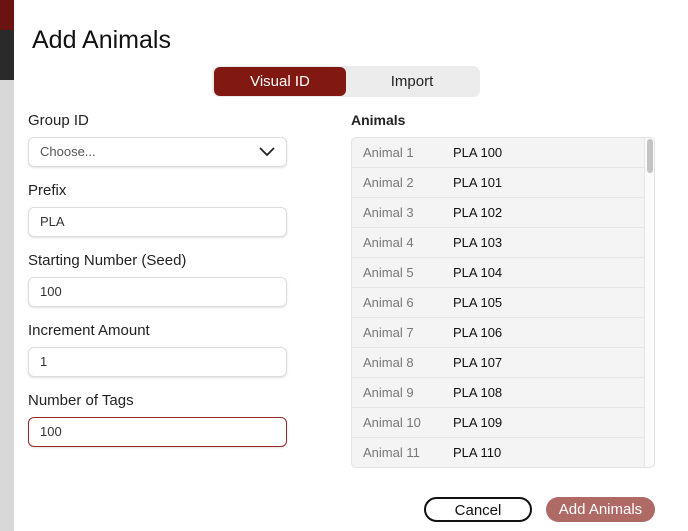  I want to click on list-item: Animal 5 PLA 104, so click(503, 273).